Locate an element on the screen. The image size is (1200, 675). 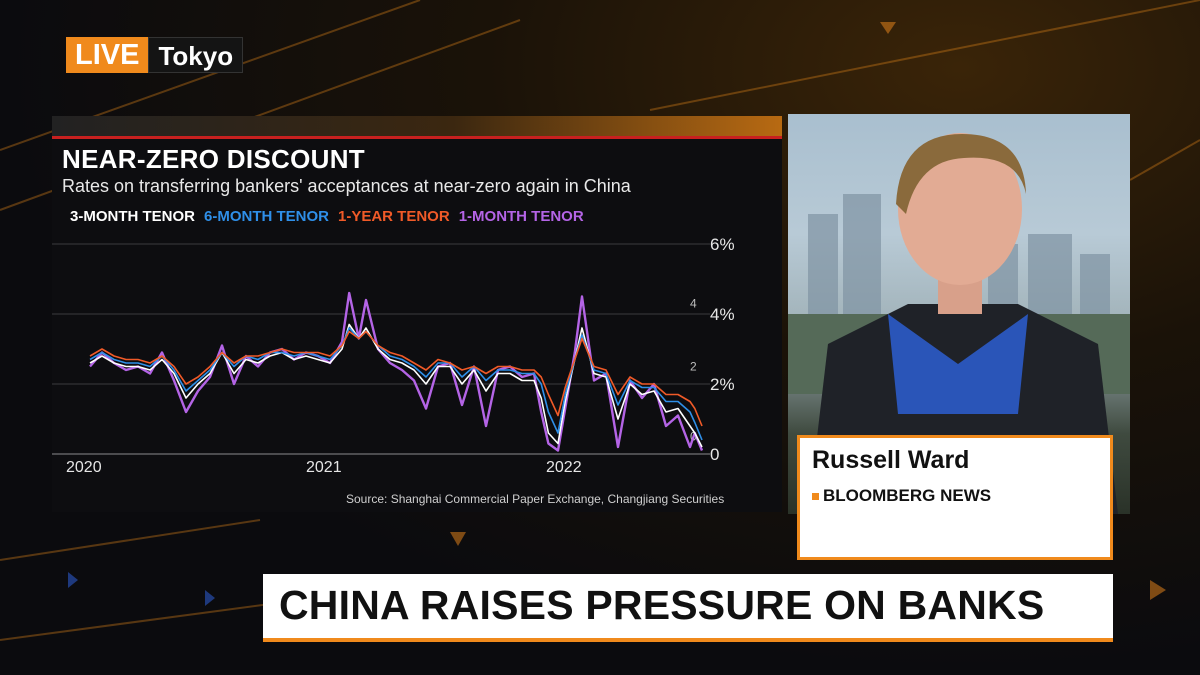
series-line-6-month-tenor is located at coordinates (396, 384).